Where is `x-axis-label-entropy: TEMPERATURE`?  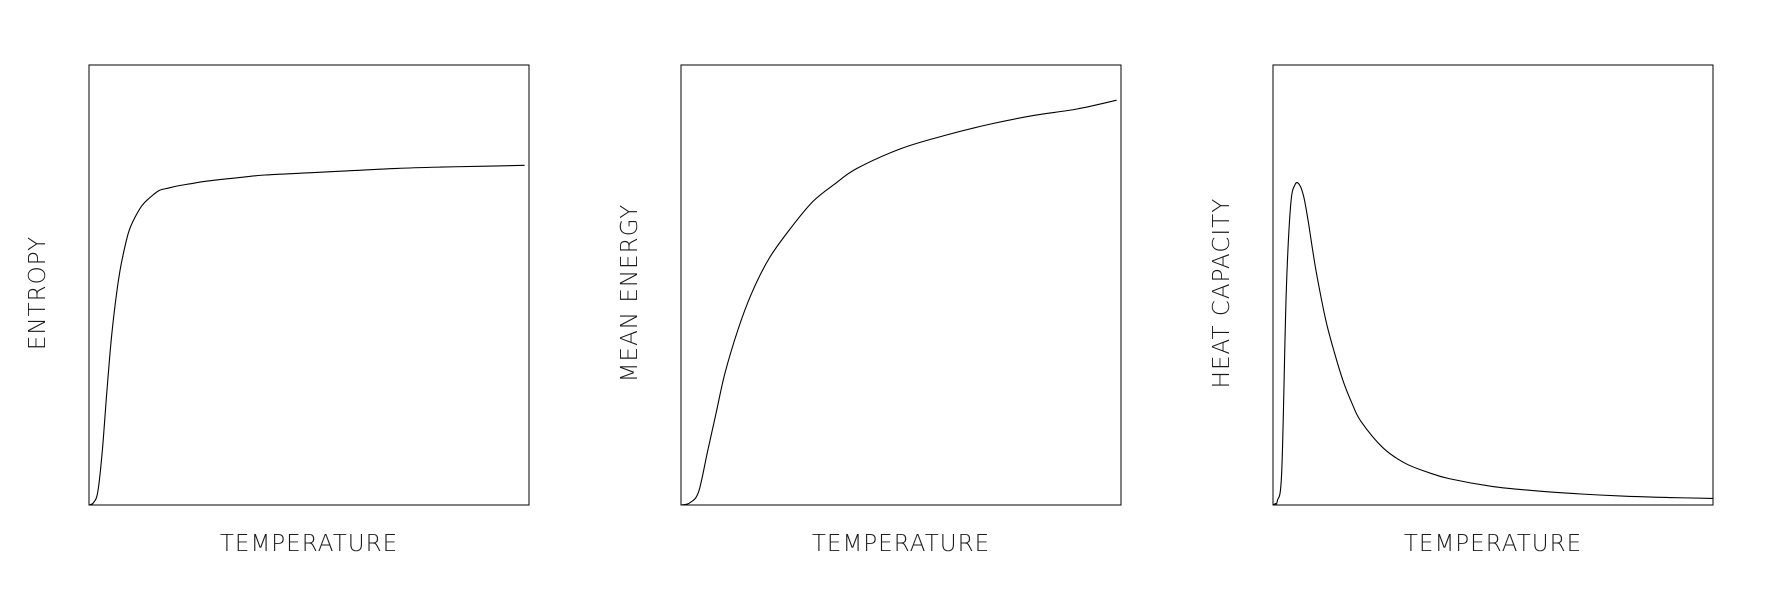
x-axis-label-entropy: TEMPERATURE is located at coordinates (309, 544).